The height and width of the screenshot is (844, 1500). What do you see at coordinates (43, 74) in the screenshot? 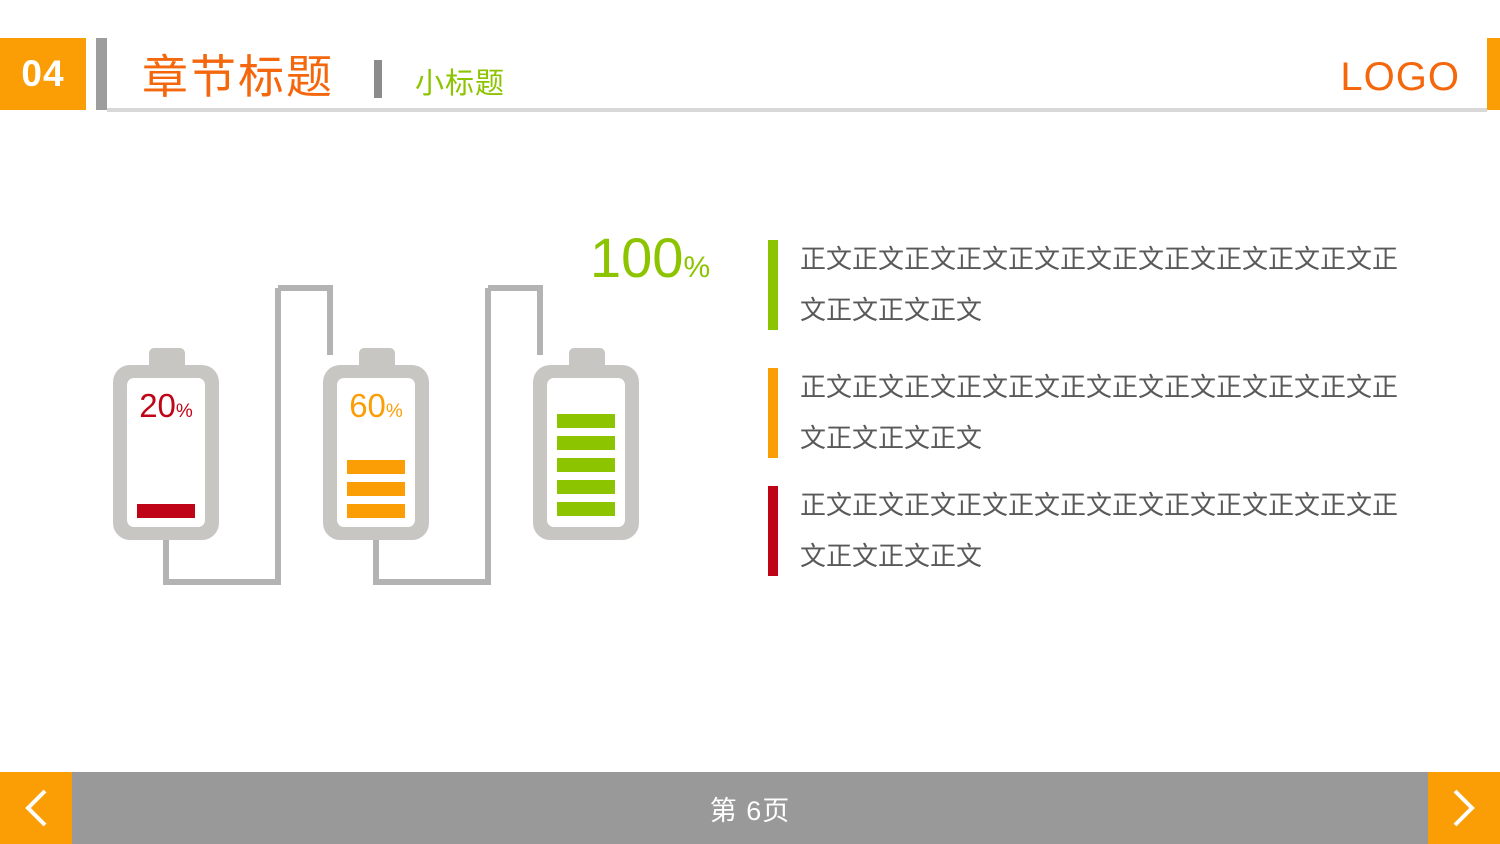
I see `section-number-badge: 04` at bounding box center [43, 74].